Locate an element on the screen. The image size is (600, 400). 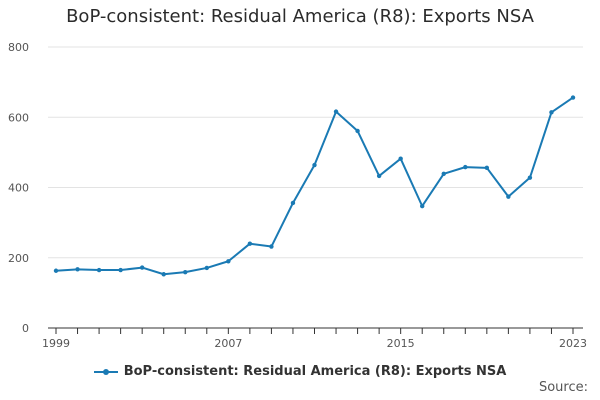
x-tick-label: 2007 is located at coordinates (228, 343).